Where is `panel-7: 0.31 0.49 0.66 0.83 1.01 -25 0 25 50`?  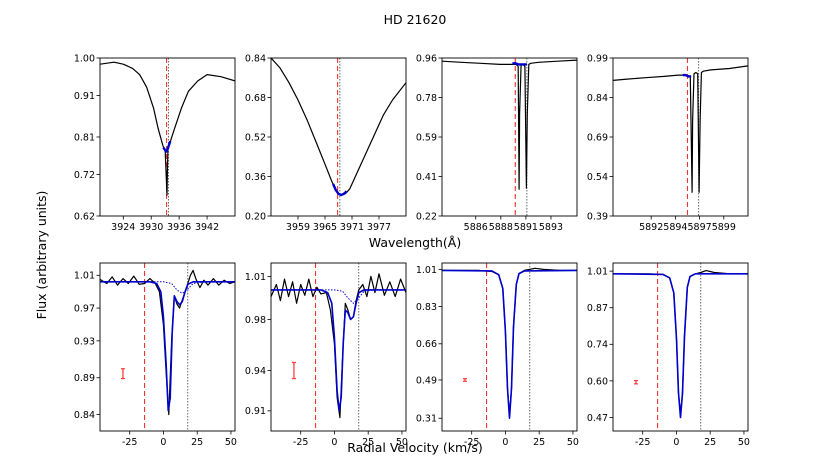 panel-7: 0.31 0.49 0.66 0.83 1.01 -25 0 25 50 is located at coordinates (497, 355).